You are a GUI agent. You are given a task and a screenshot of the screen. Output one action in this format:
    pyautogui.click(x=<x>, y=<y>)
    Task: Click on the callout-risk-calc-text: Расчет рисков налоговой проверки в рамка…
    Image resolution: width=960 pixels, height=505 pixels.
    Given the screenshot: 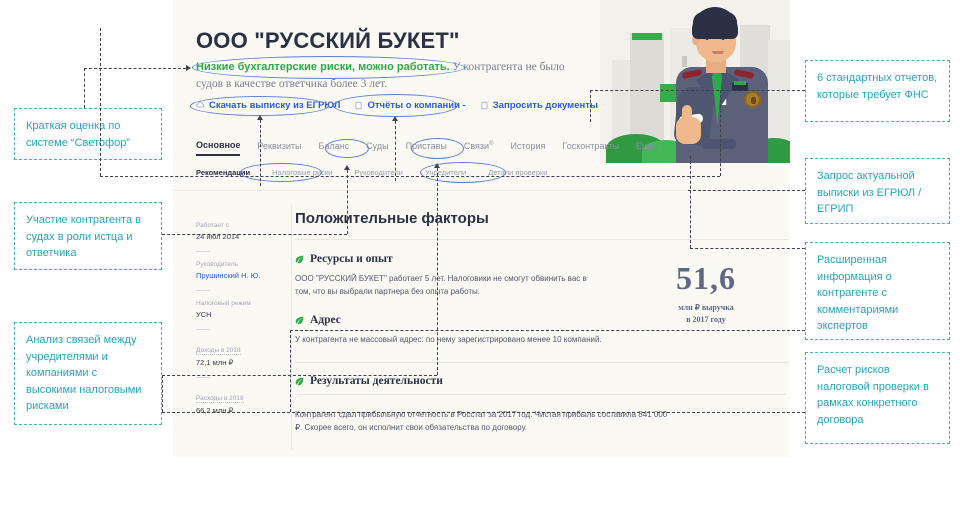 What is the action you would take?
    pyautogui.click(x=873, y=395)
    